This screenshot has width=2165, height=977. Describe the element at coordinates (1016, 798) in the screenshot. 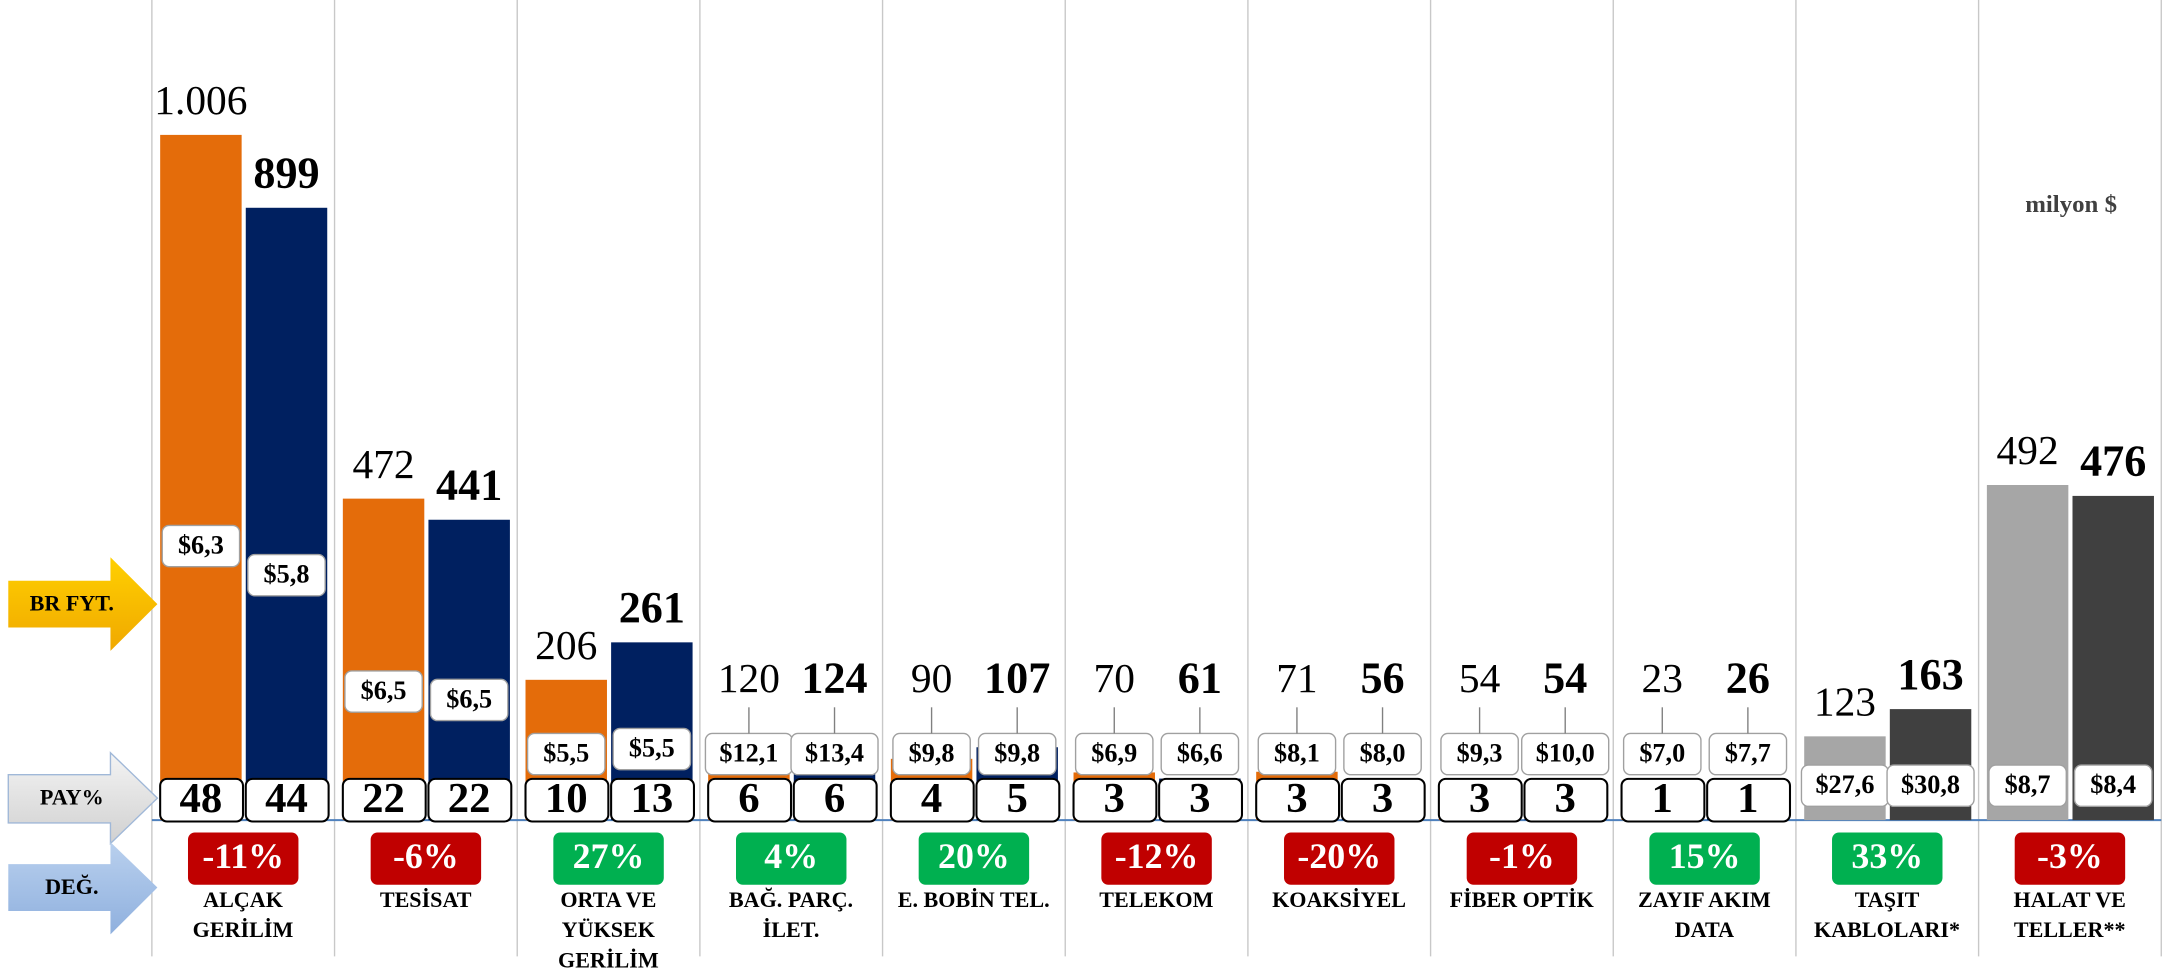

I see `share-label: 5` at that location.